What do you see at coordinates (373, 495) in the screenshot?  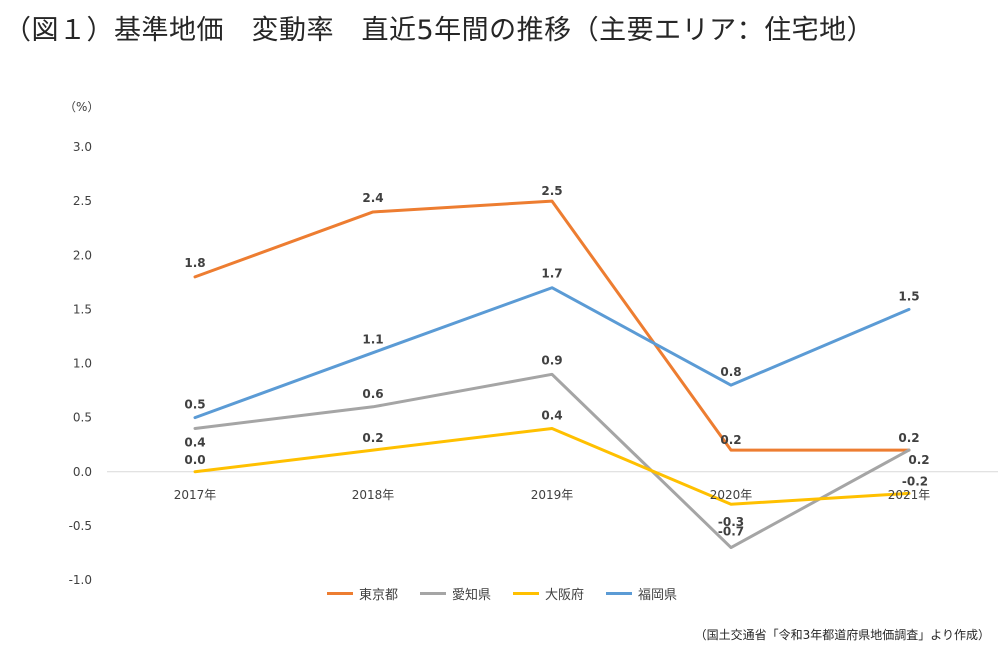 I see `x-tick-label: 2018年` at bounding box center [373, 495].